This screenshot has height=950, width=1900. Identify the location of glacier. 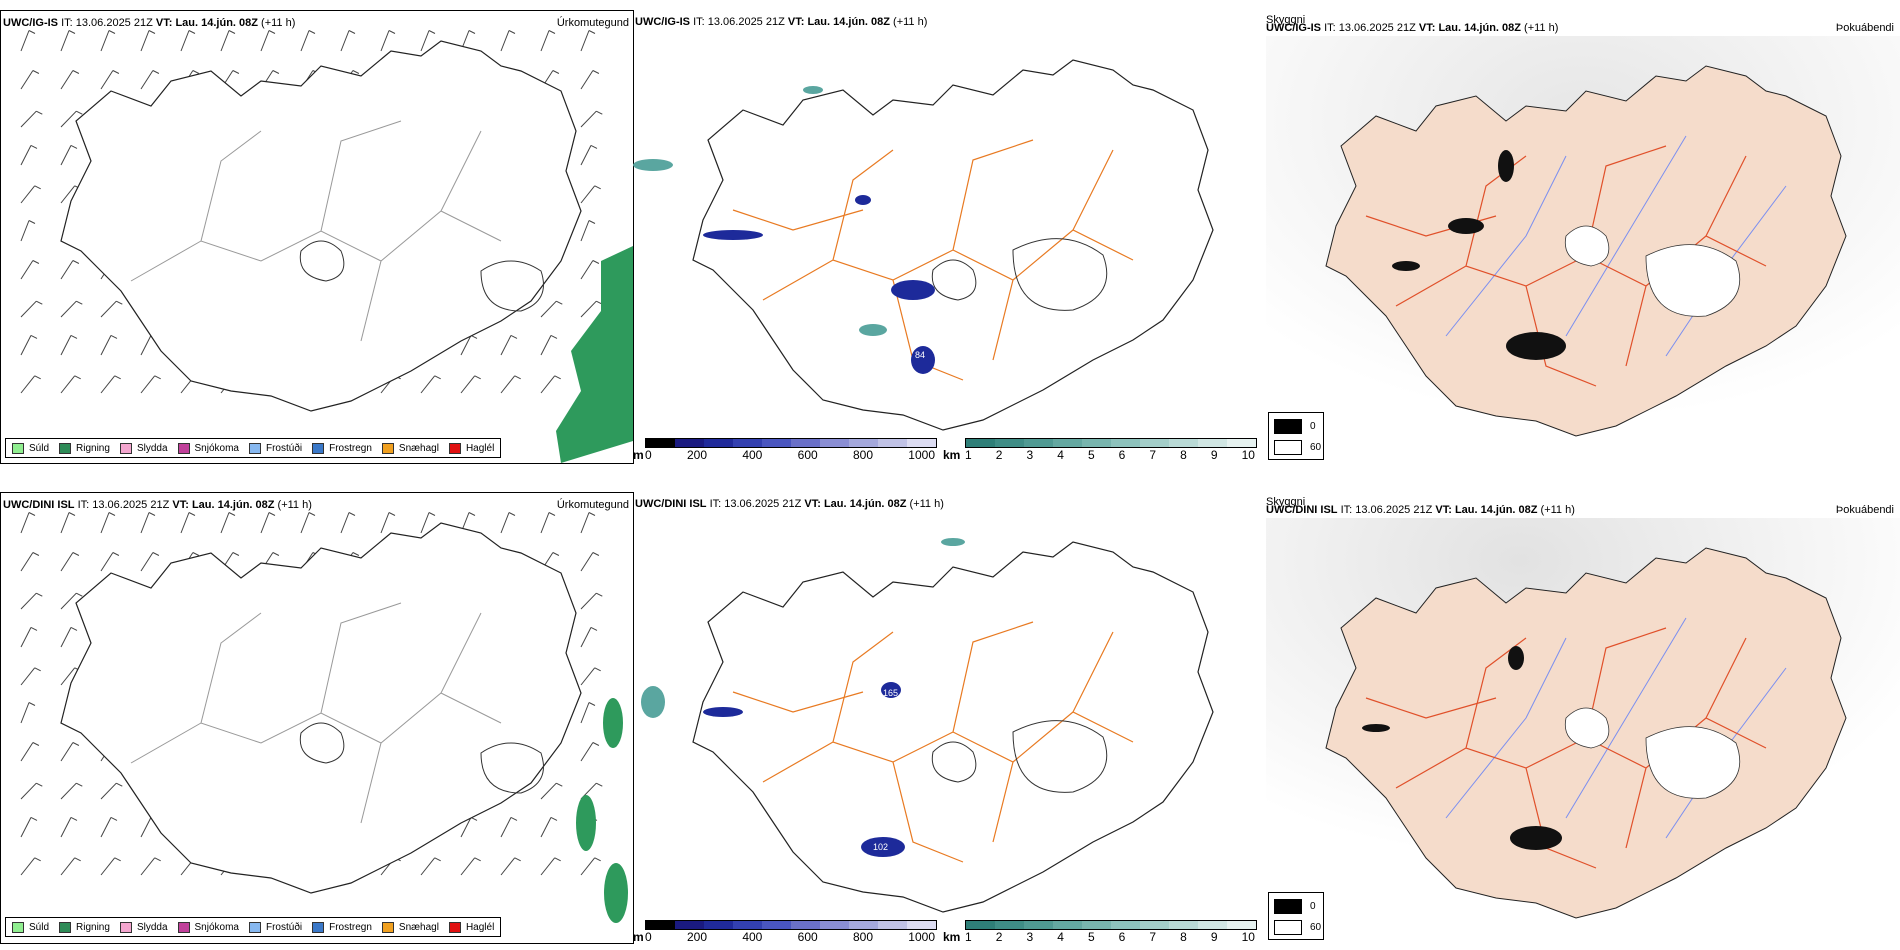
(1652, 271).